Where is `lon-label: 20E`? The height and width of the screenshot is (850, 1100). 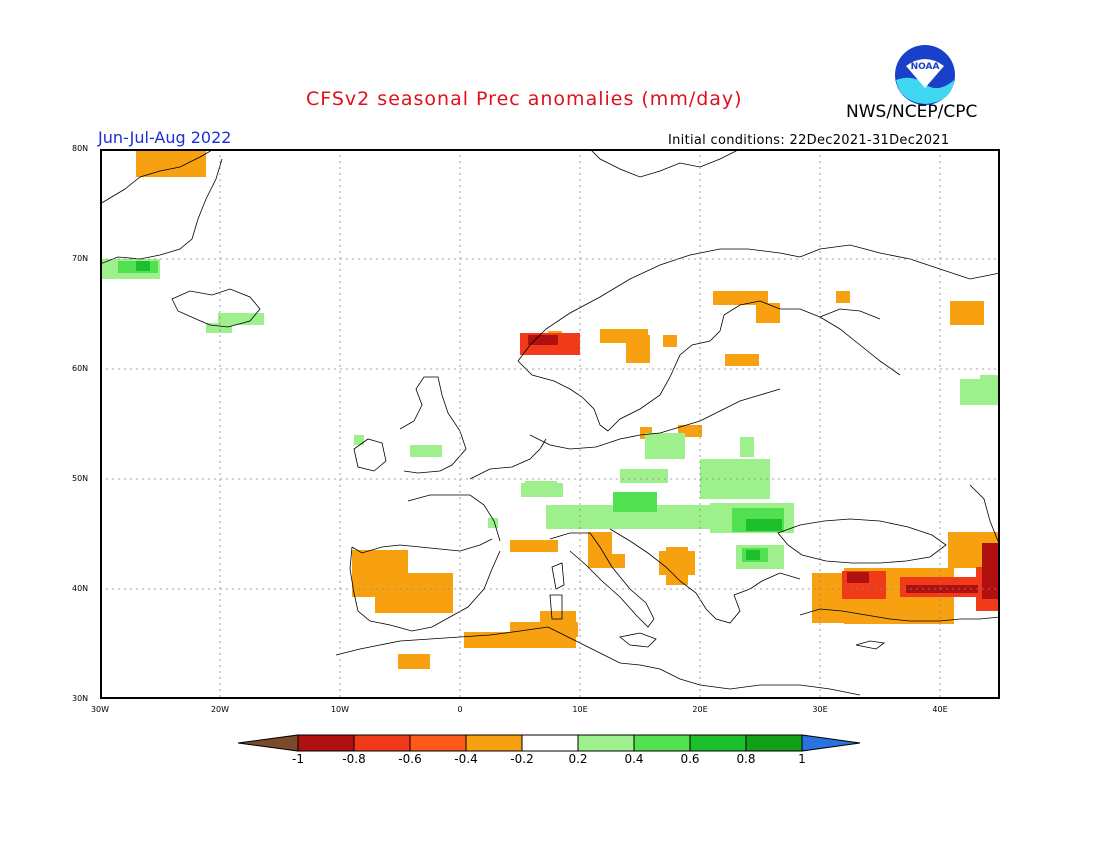
lon-label: 20E is located at coordinates (700, 709).